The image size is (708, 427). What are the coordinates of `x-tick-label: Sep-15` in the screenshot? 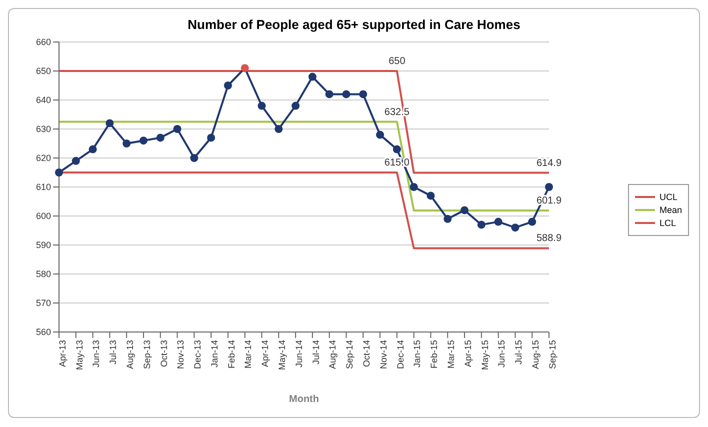 It's located at (552, 355).